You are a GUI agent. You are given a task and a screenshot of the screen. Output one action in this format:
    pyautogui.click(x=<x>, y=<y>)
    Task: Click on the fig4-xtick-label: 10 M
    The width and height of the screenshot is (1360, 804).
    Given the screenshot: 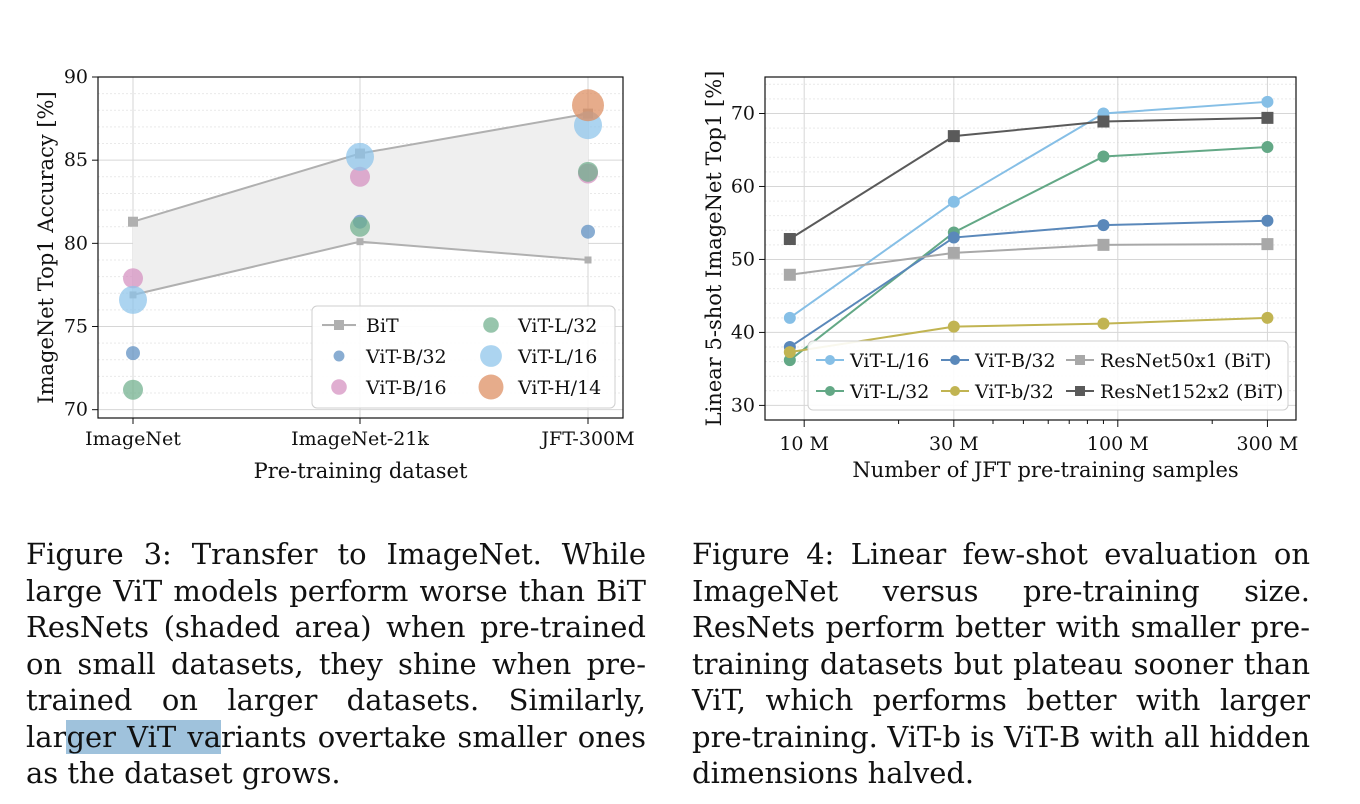 What is the action you would take?
    pyautogui.click(x=804, y=444)
    